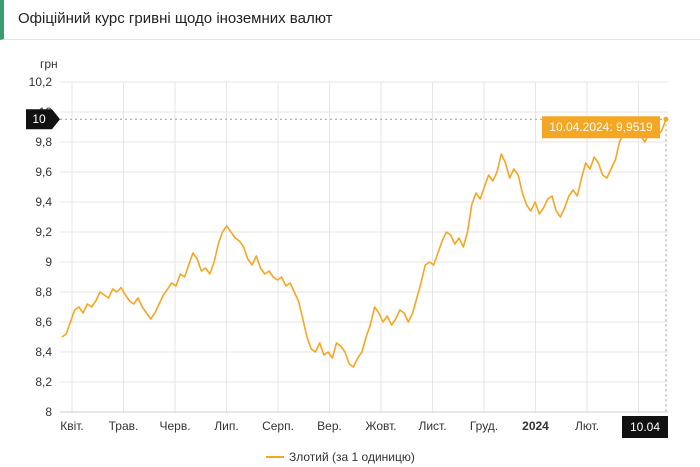  I want to click on y-tick-label: 9,6, so click(43, 172).